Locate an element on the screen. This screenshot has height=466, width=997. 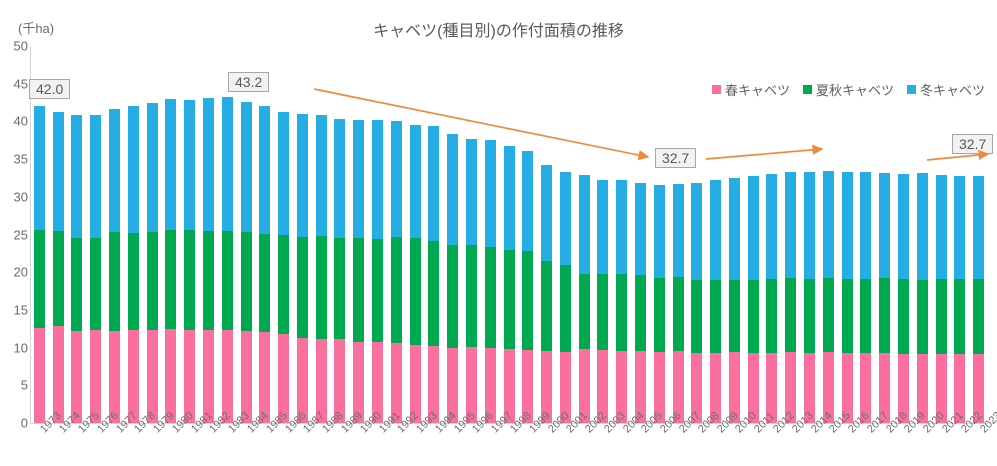
bar-2009 is located at coordinates (716, 301).